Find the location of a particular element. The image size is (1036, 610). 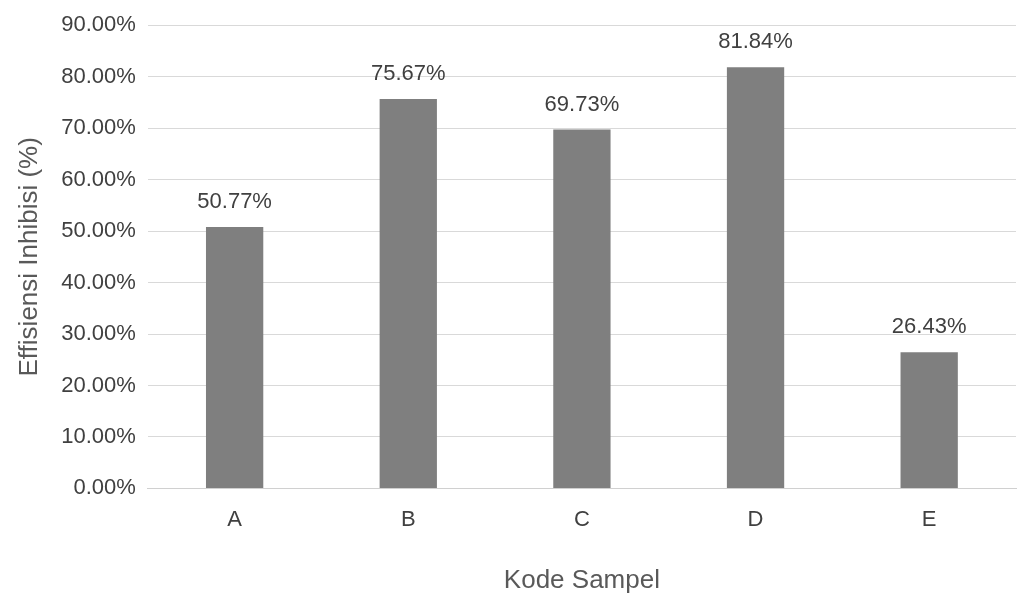

y-tick-label: 80.00% is located at coordinates (98, 75).